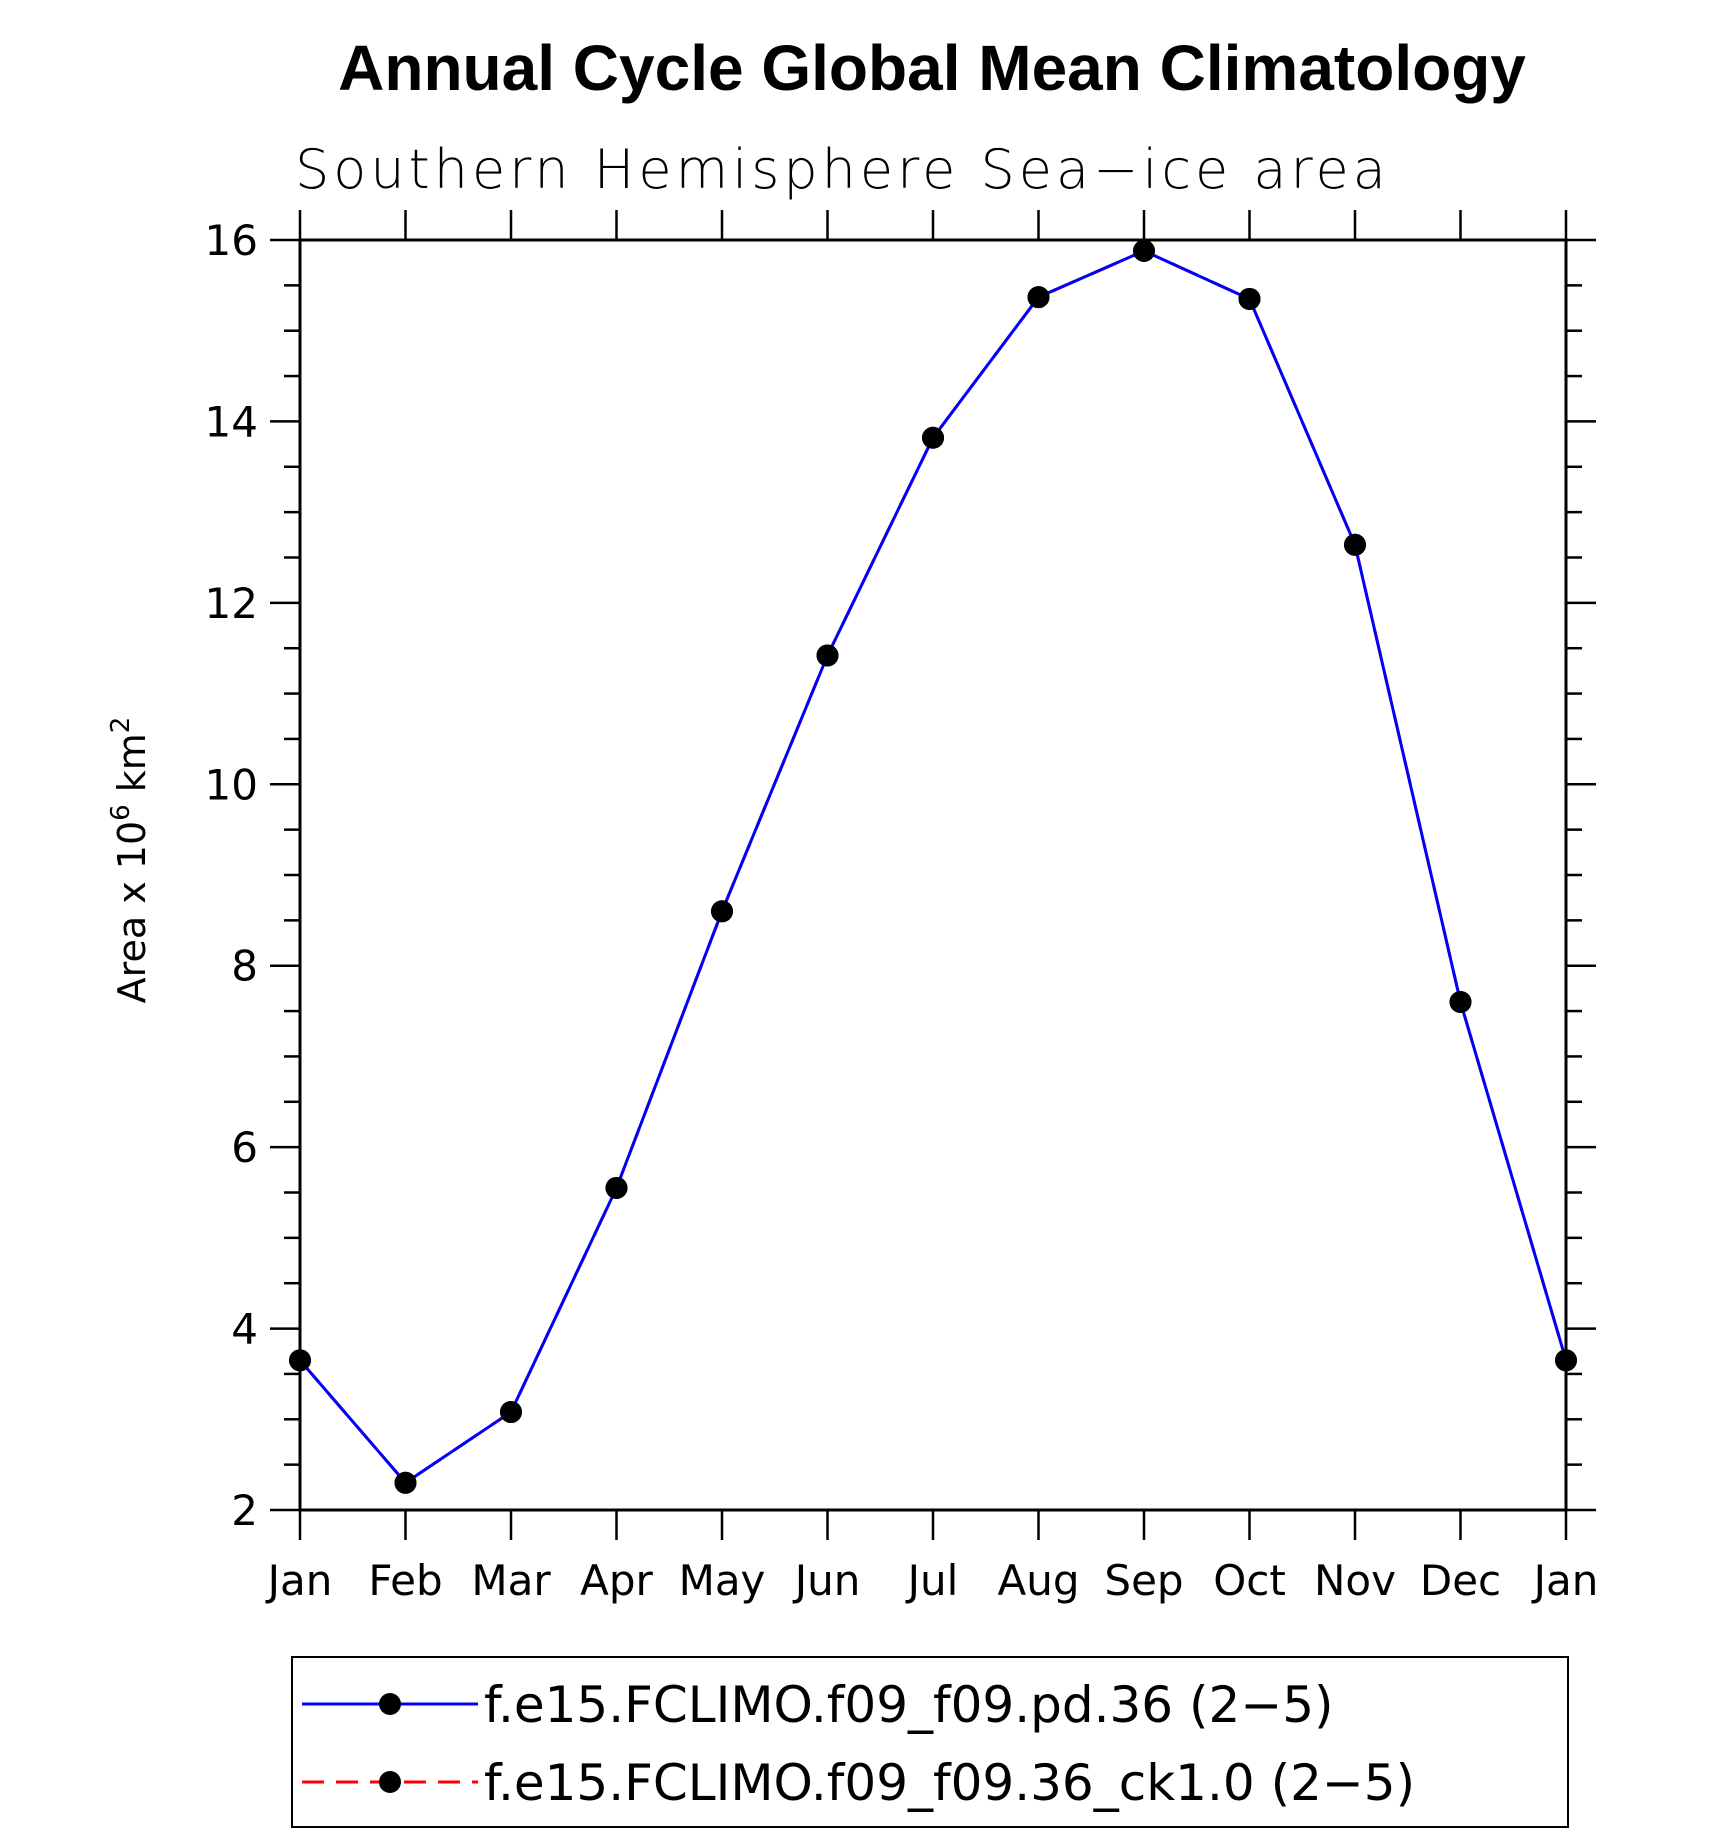 This screenshot has height=1833, width=1710. I want to click on x-tick-label: Oct, so click(1249, 1580).